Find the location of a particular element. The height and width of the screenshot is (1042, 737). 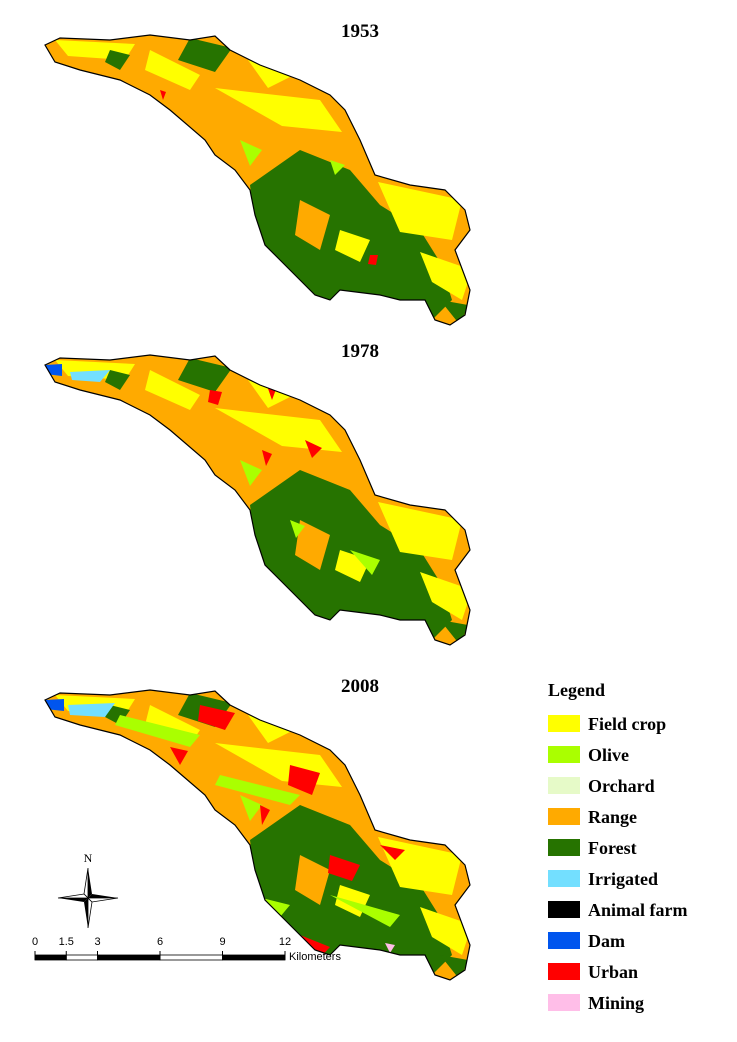

scale-label: 6 is located at coordinates (160, 942).